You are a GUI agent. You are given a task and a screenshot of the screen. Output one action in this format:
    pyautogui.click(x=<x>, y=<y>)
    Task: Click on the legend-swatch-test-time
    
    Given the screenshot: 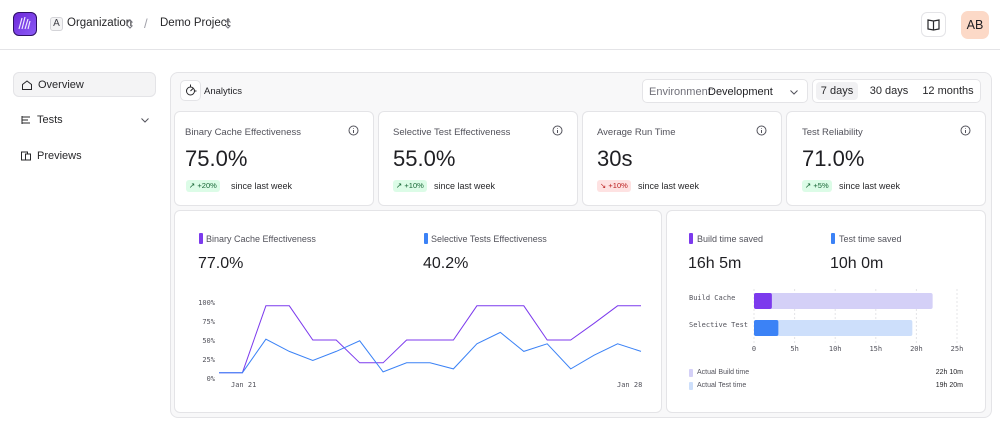 What is the action you would take?
    pyautogui.click(x=833, y=238)
    